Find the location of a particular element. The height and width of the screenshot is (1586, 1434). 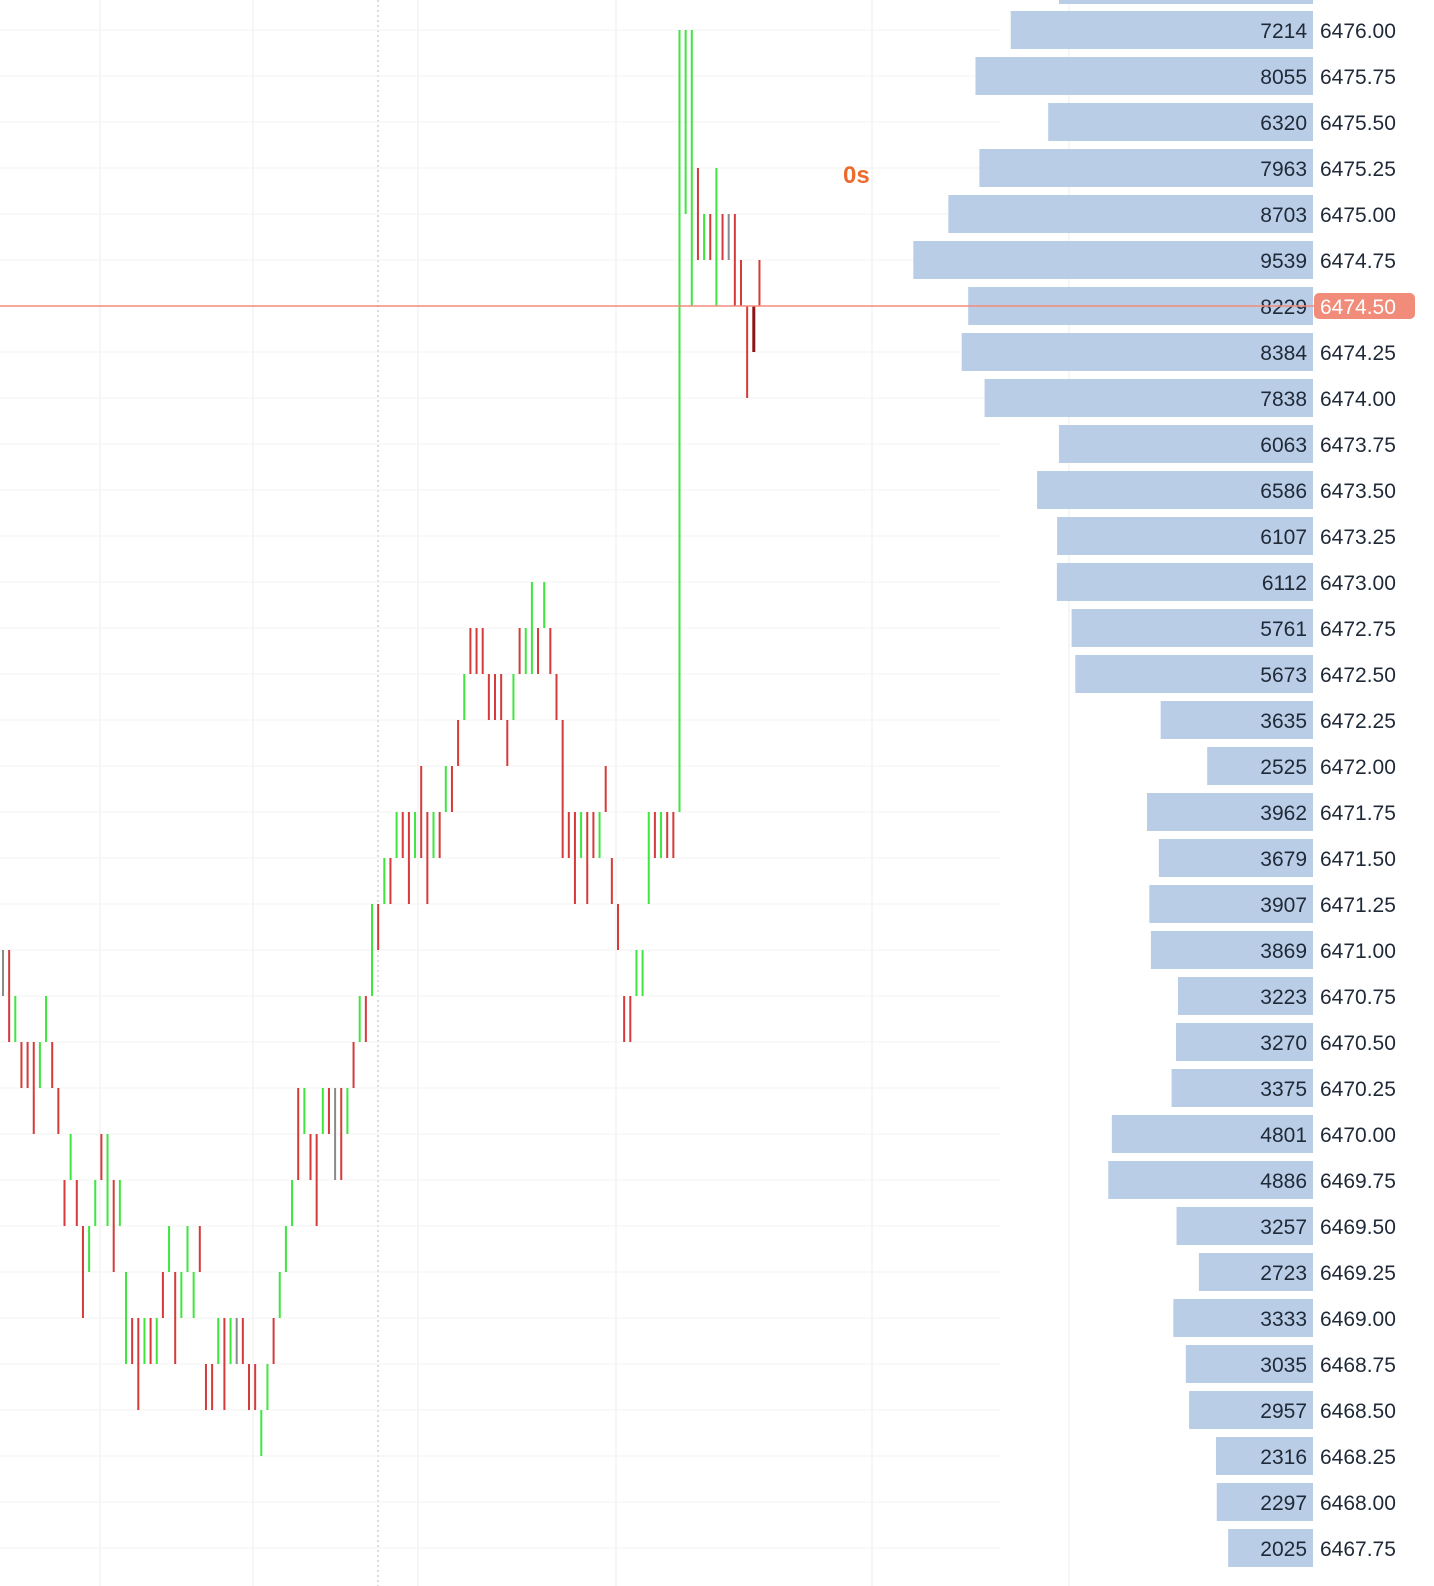

volume-label: 8229 is located at coordinates (1283, 307).